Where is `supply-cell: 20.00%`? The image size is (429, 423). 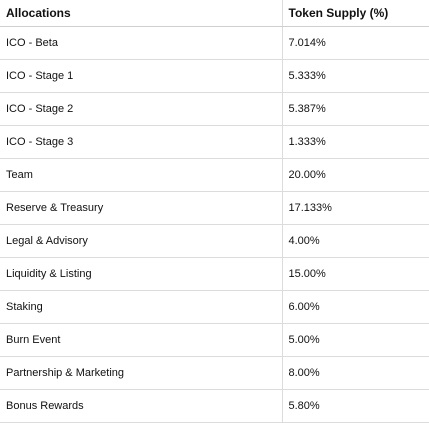 supply-cell: 20.00% is located at coordinates (355, 175).